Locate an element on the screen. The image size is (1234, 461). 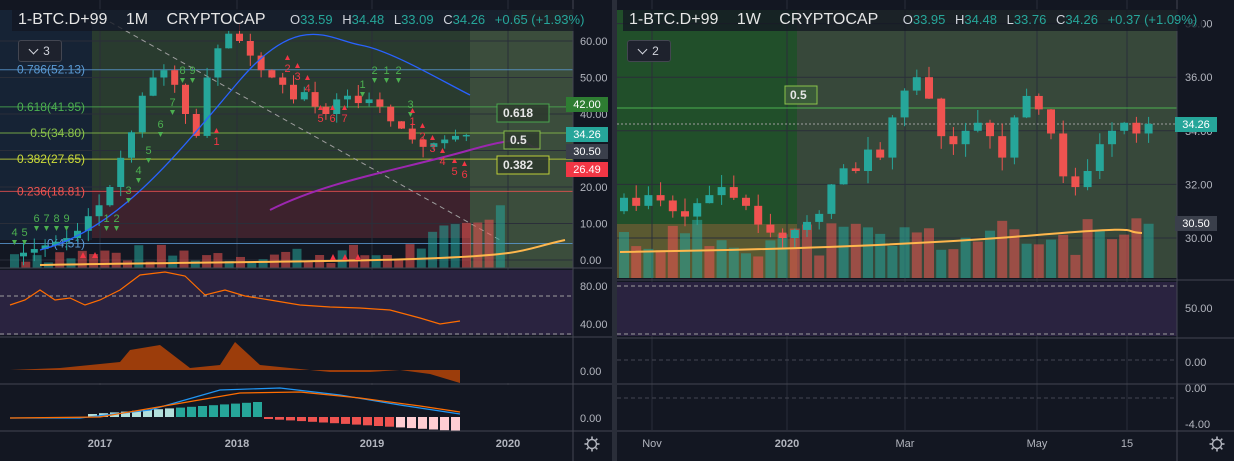
indicators-toggle-button: 2 is located at coordinates (649, 51).